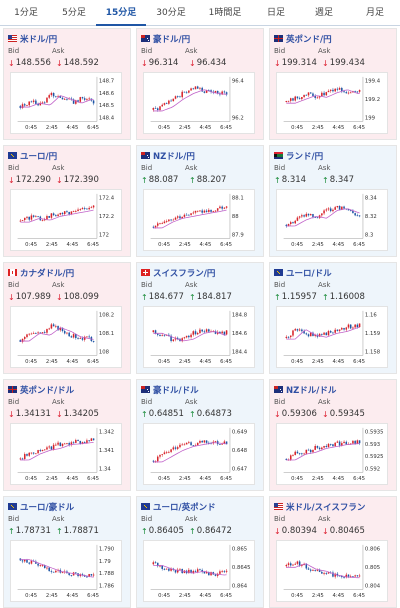 The image size is (400, 608). Describe the element at coordinates (225, 13) in the screenshot. I see `tab-5: 1時間足` at that location.